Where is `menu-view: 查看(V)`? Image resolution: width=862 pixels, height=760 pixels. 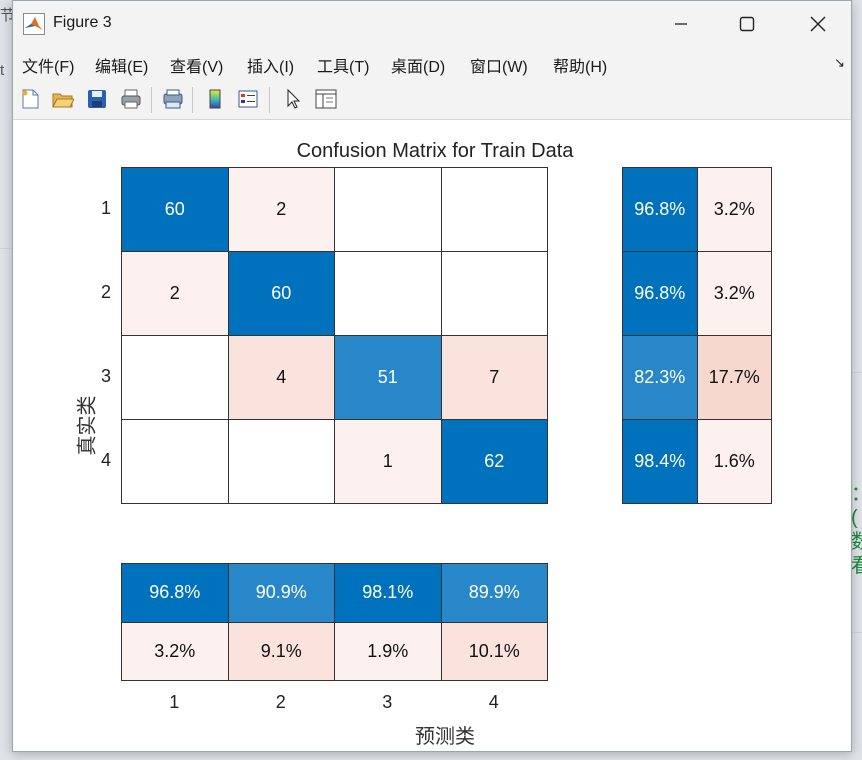
menu-view: 查看(V) is located at coordinates (197, 67).